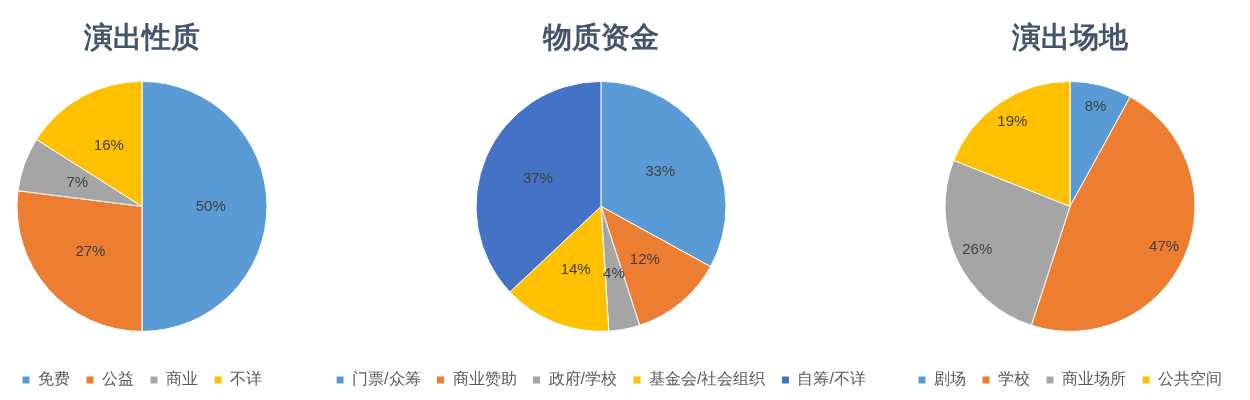  I want to click on data-label: 33%, so click(660, 170).